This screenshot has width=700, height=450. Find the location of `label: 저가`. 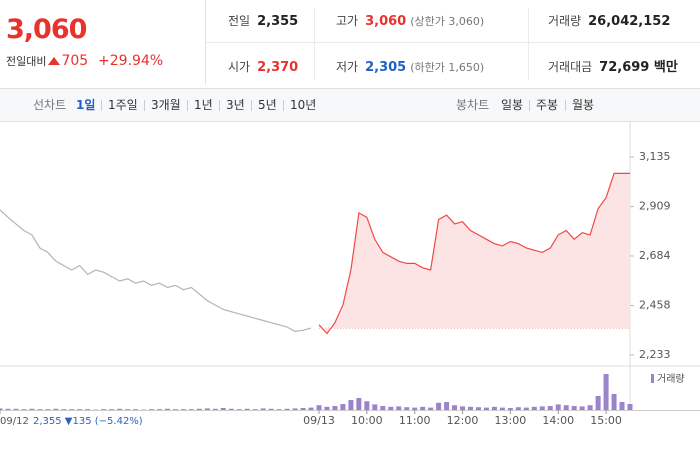

label: 저가 is located at coordinates (347, 67).